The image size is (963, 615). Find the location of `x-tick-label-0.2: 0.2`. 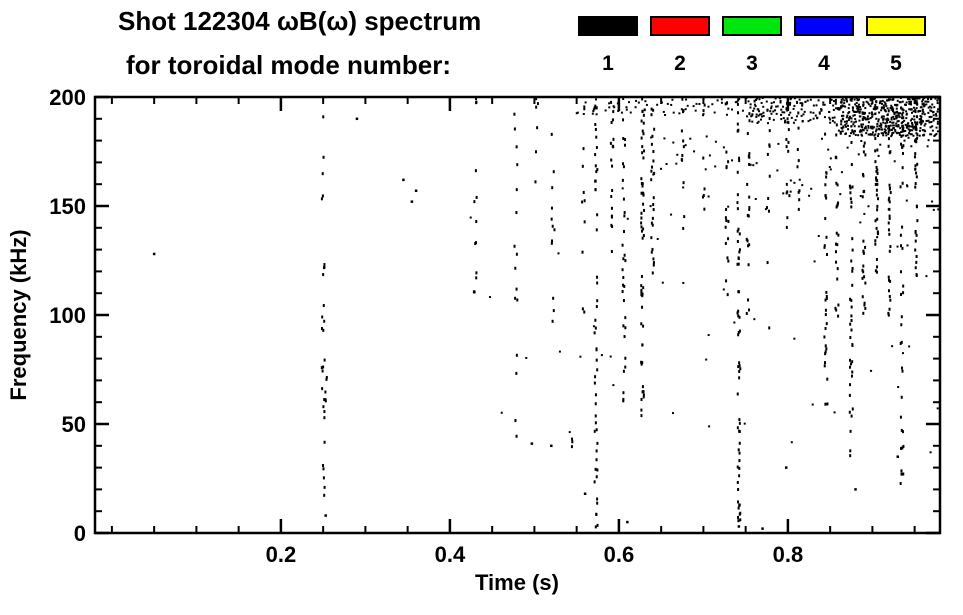

x-tick-label-0.2: 0.2 is located at coordinates (281, 554).